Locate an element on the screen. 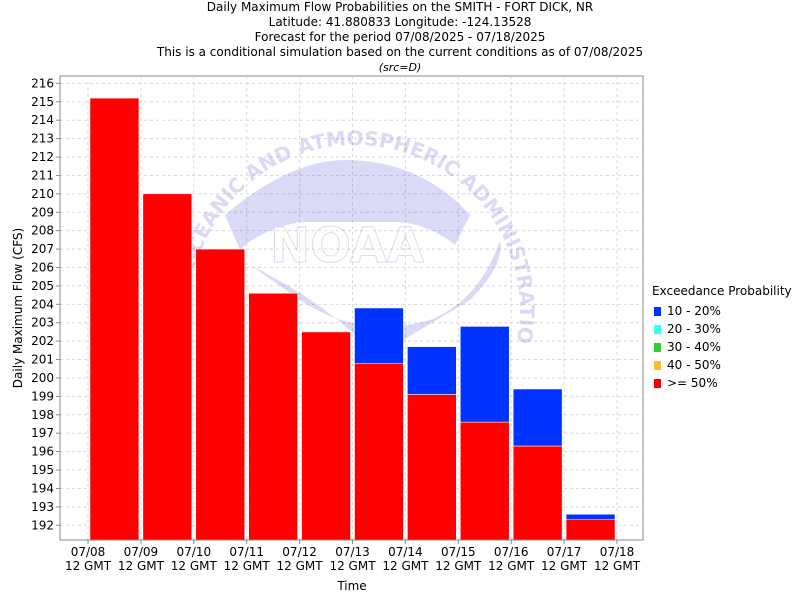 This screenshot has width=800, height=600. y-tick-label: 193 is located at coordinates (42, 507).